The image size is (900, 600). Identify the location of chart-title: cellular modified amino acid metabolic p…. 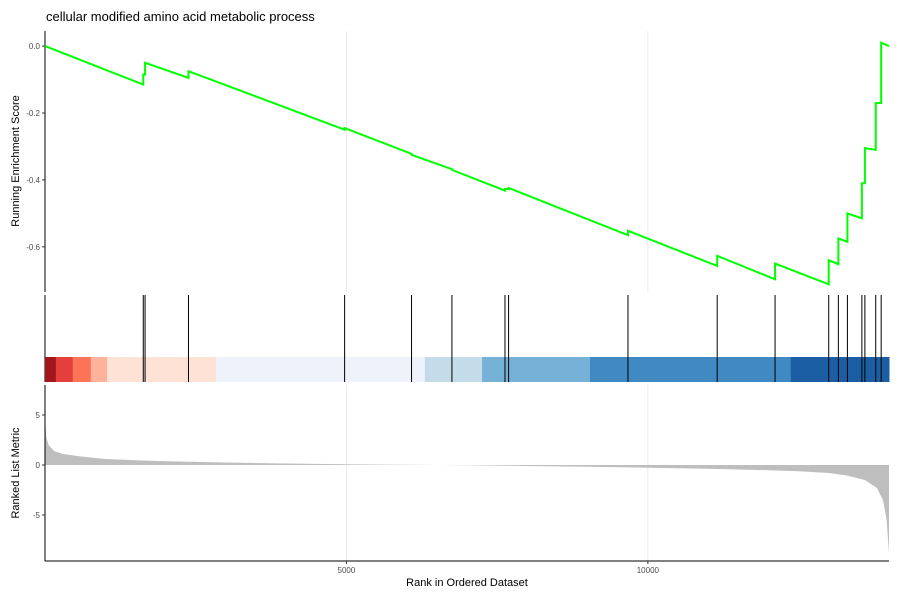
(180, 16).